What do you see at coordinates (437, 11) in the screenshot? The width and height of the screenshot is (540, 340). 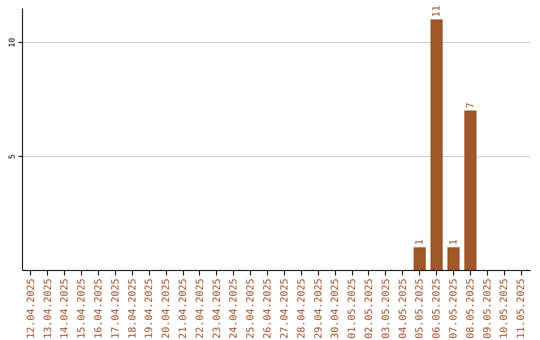 I see `data-label: 11` at bounding box center [437, 11].